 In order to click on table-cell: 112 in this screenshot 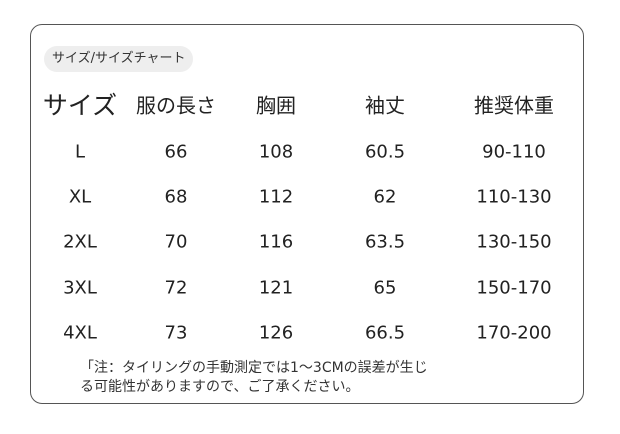, I will do `click(276, 197)`.